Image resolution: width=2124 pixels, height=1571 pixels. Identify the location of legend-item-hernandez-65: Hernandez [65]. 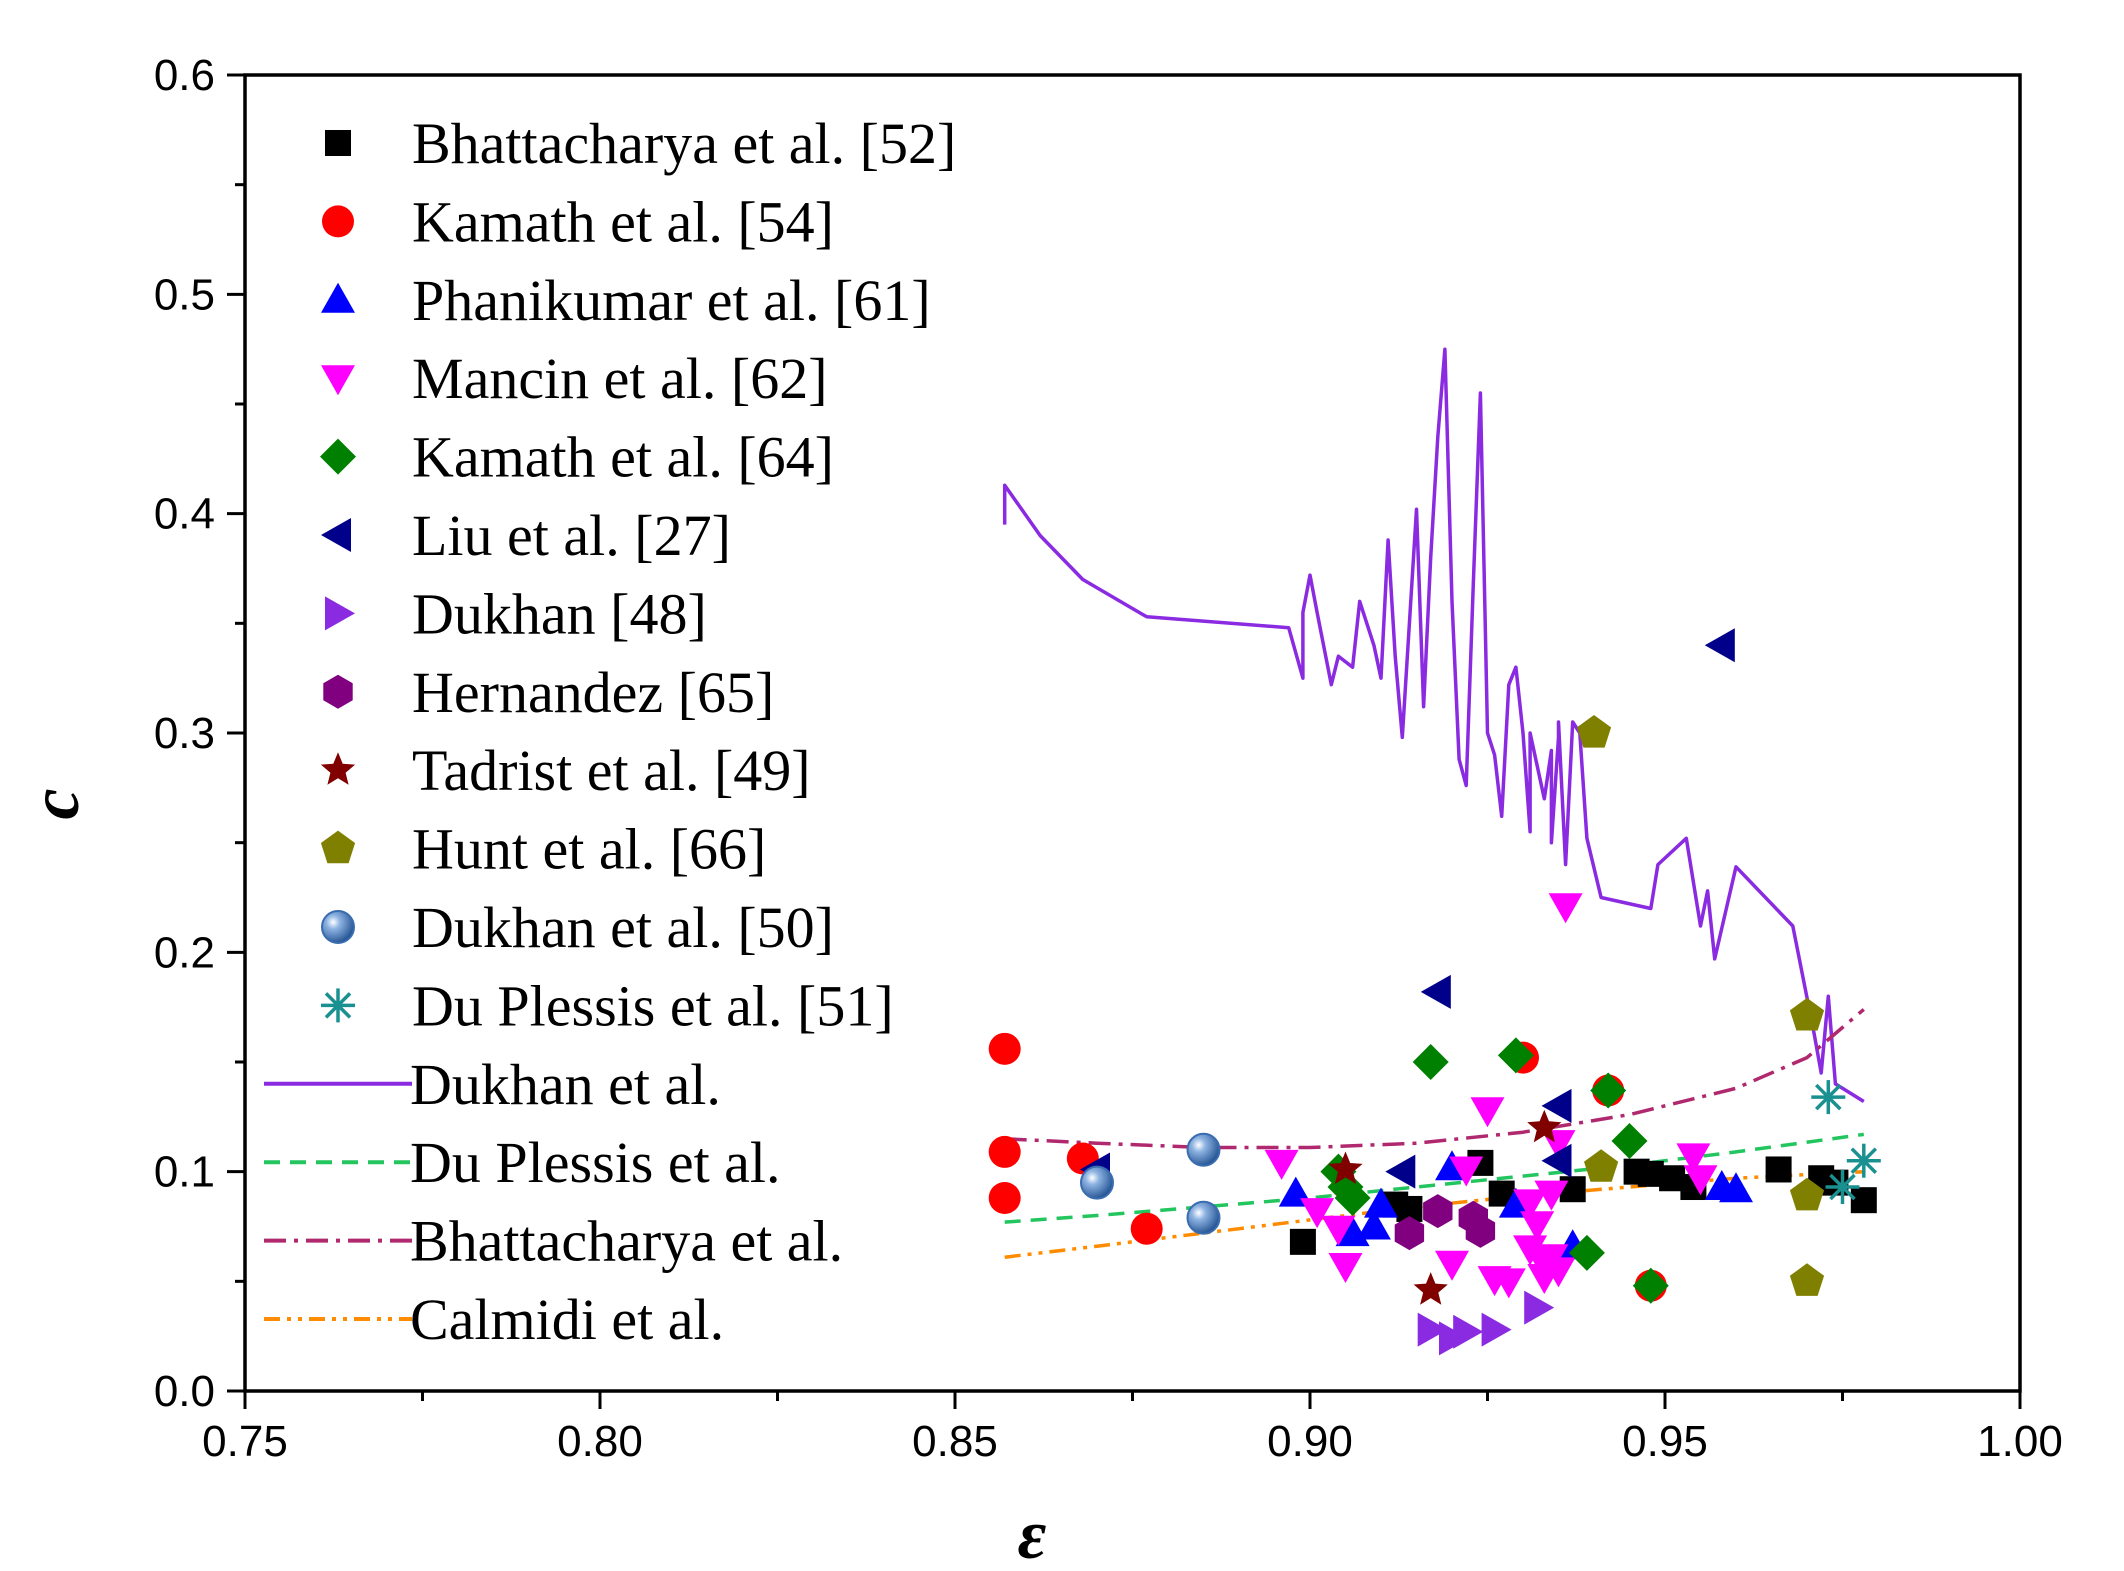
(548, 692).